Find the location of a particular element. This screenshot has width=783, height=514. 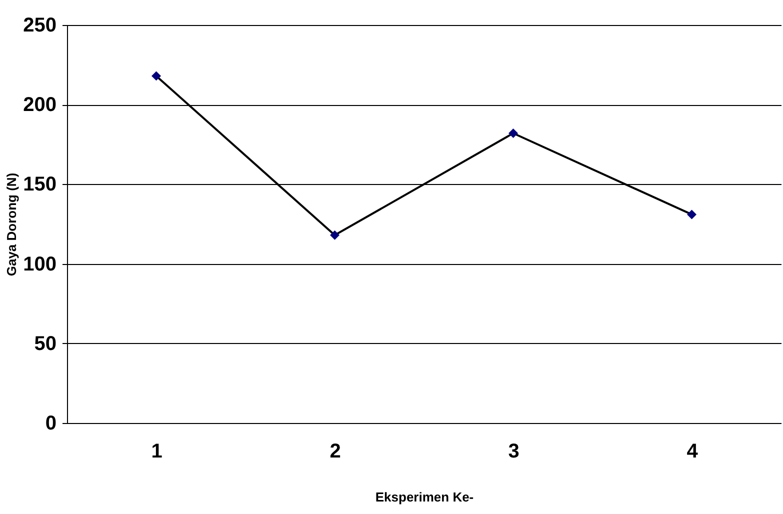

y-tick-label: 50 is located at coordinates (45, 343).